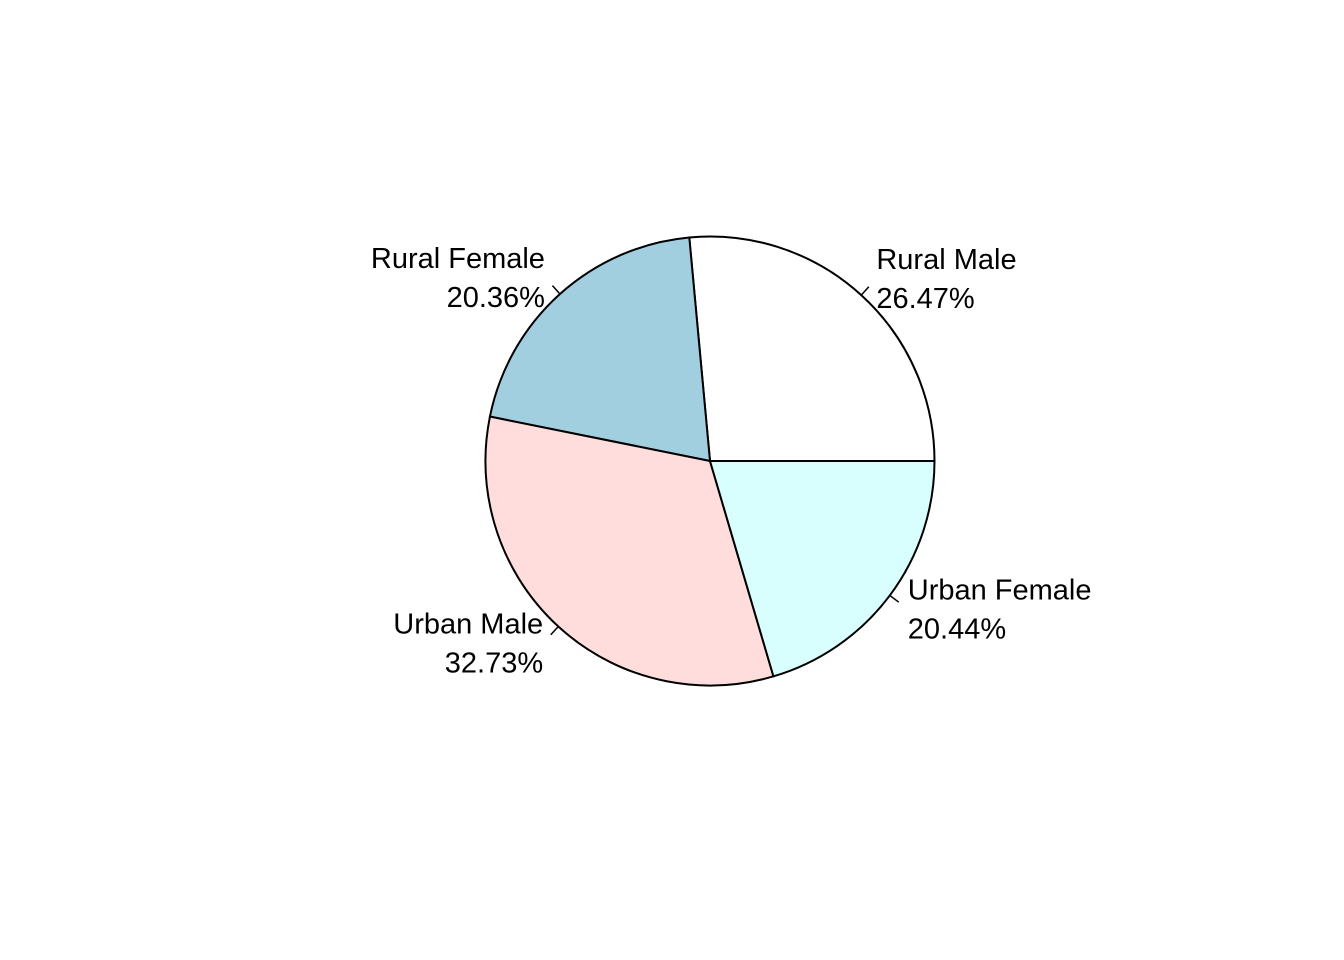 This screenshot has width=1344, height=960. What do you see at coordinates (946, 260) in the screenshot?
I see `slice-label-name-rural-male: Rural Male` at bounding box center [946, 260].